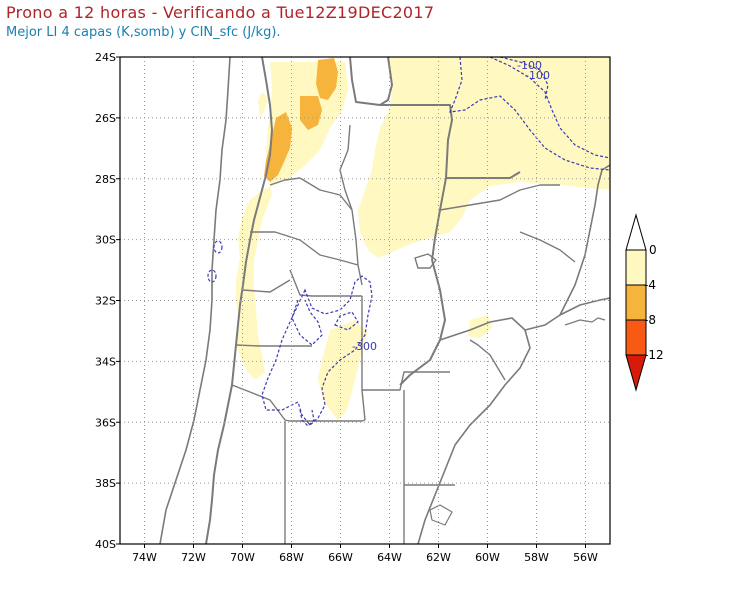 This screenshot has width=750, height=600. I want to click on legend-label-3: -12, so click(654, 355).